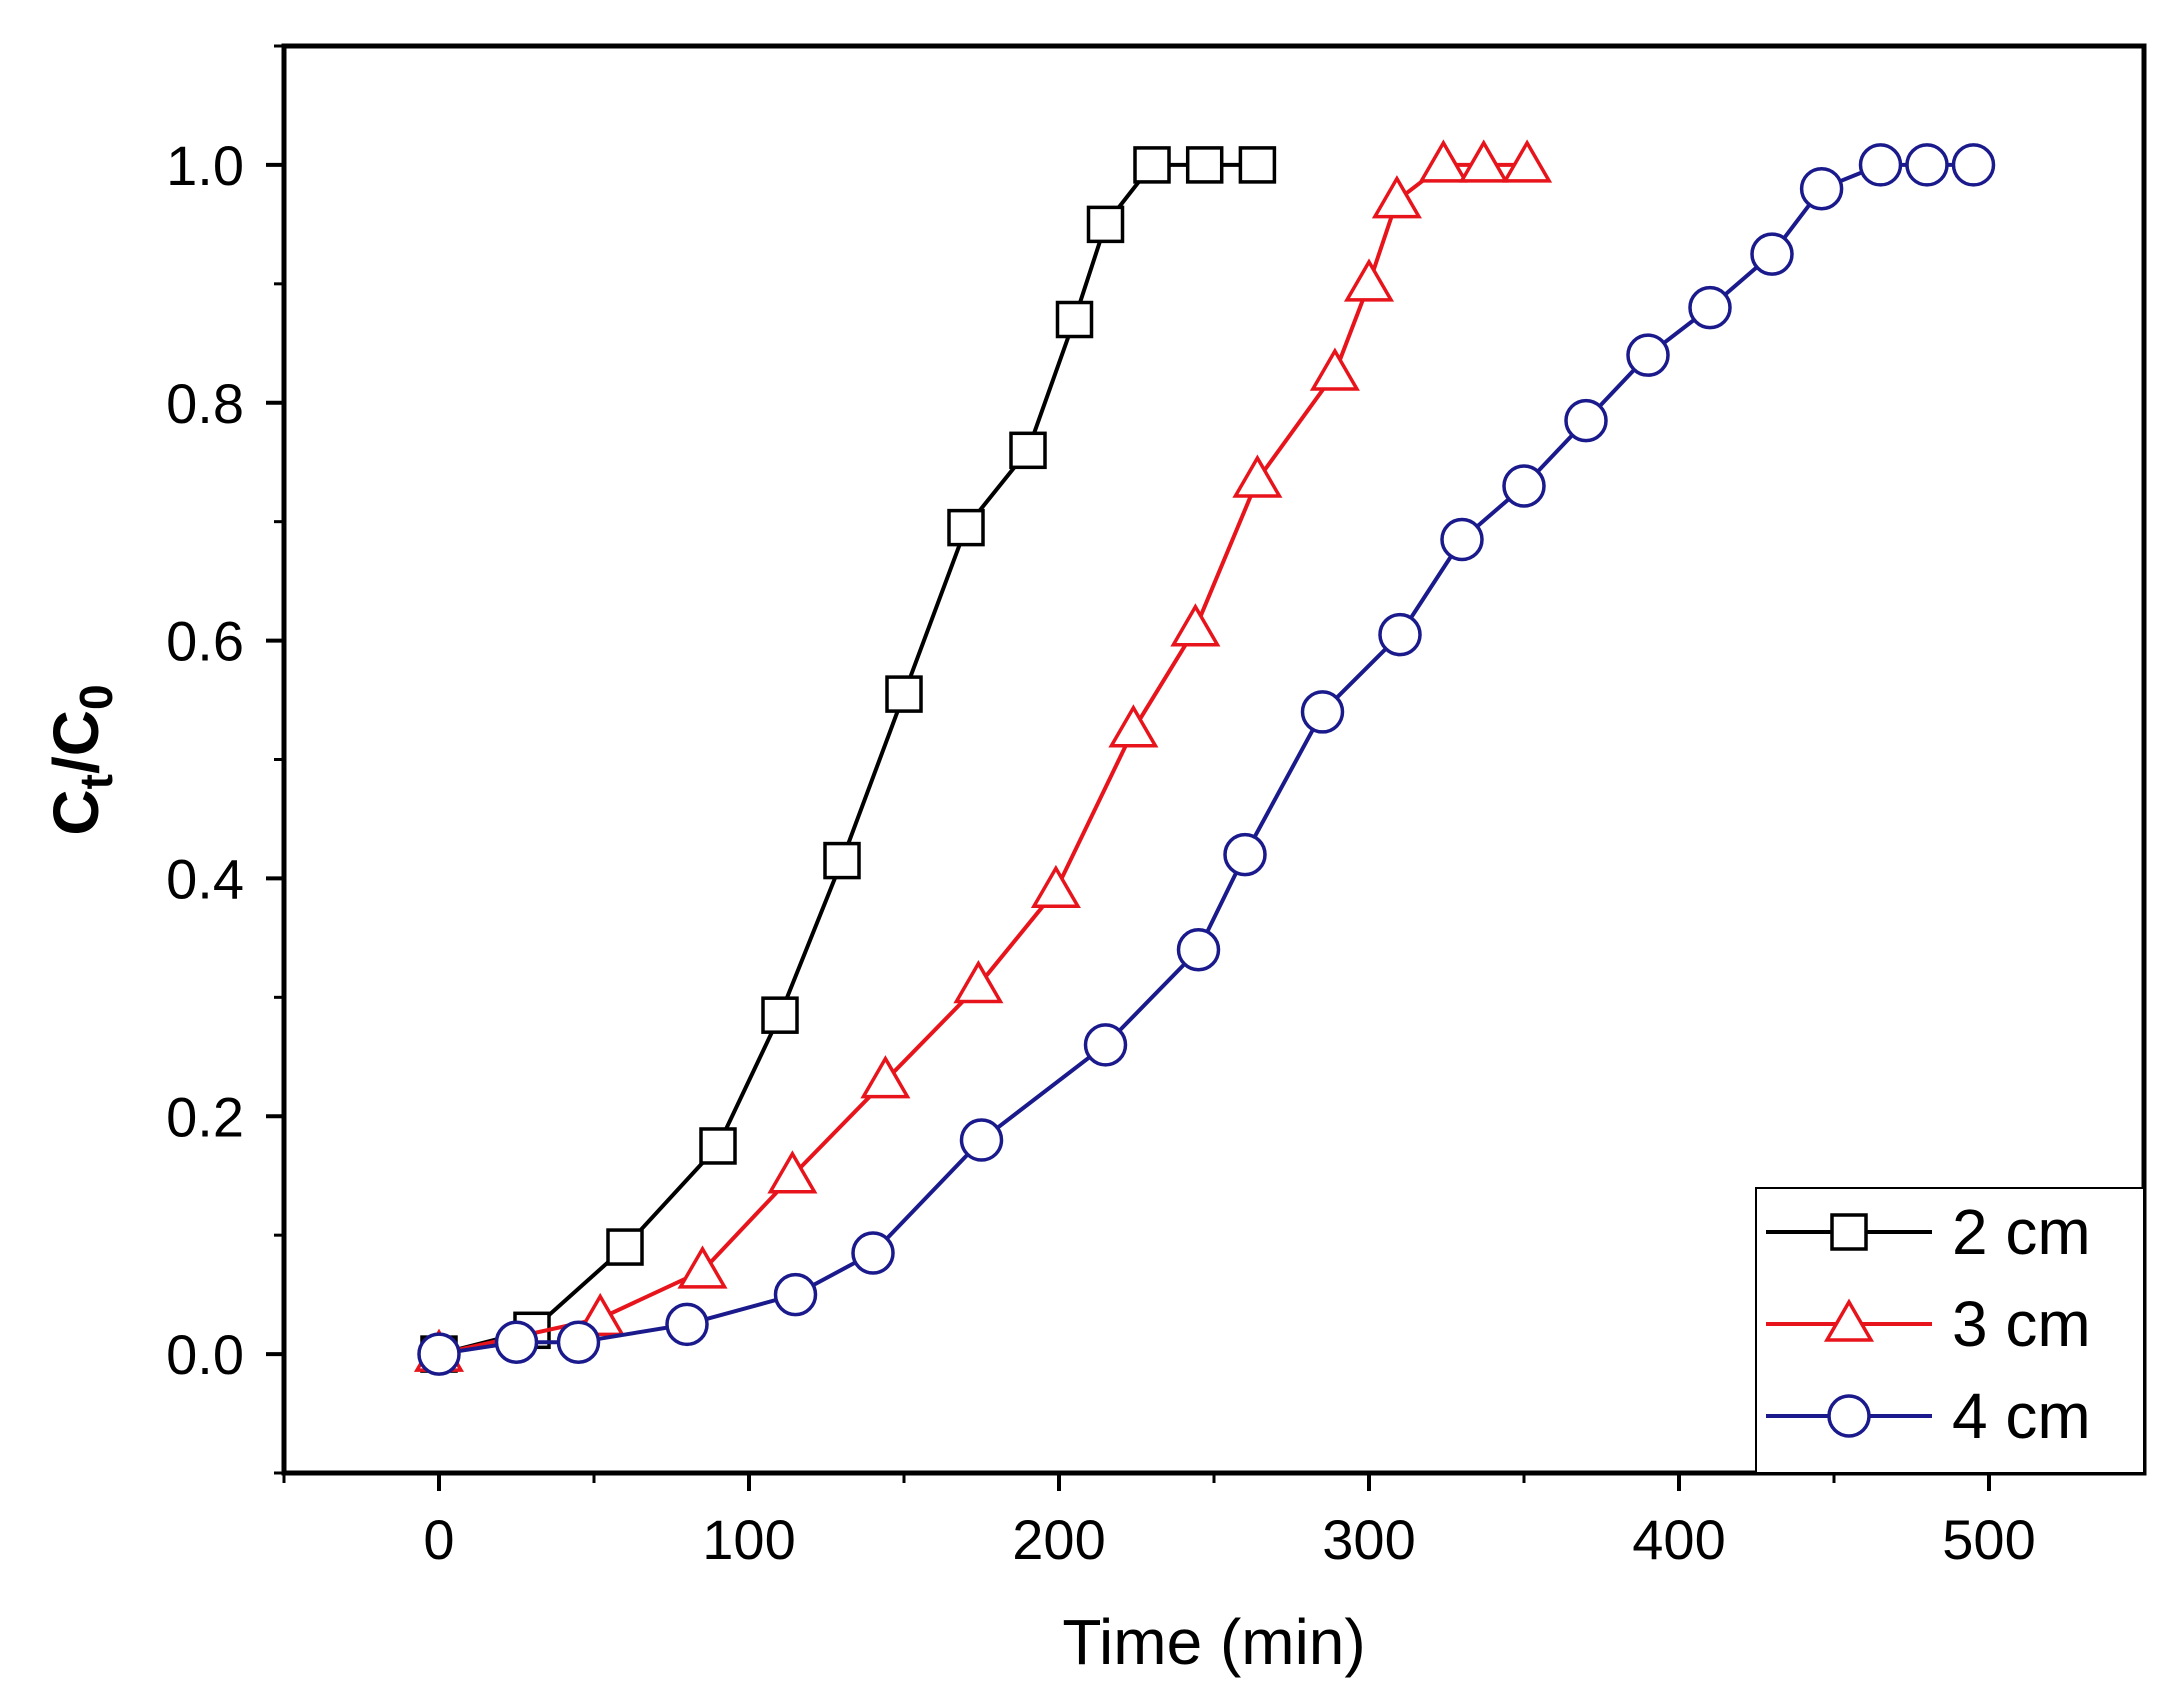  I want to click on y-axis-title: Ct/C0, so click(81, 759).